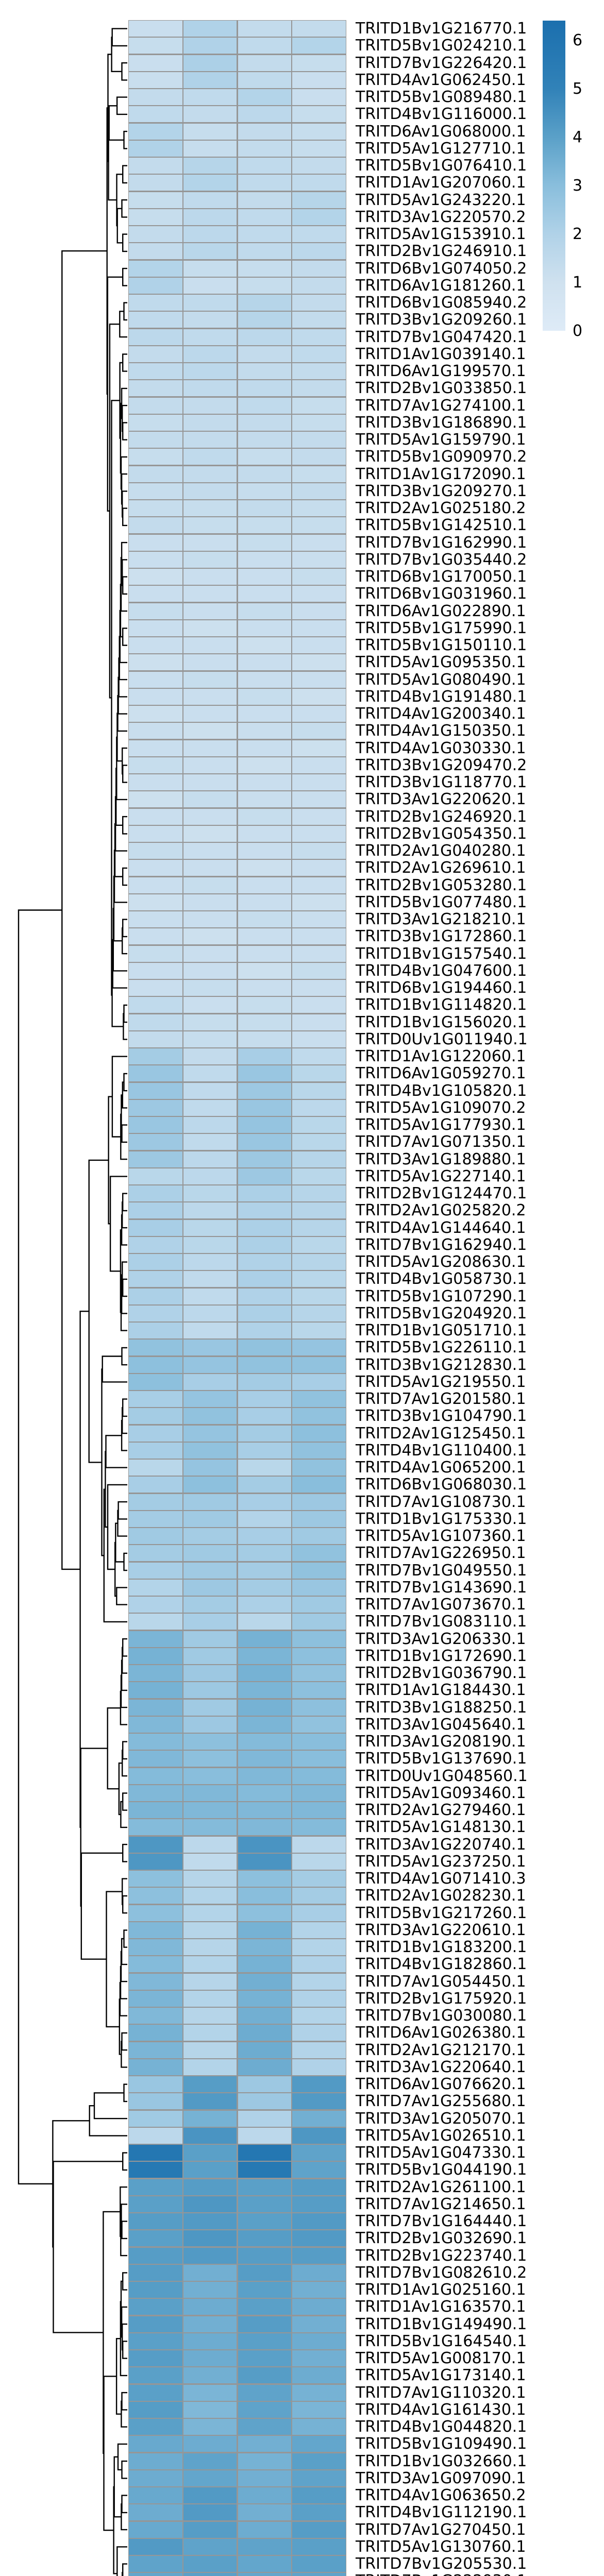  Describe the element at coordinates (441, 1330) in the screenshot. I see `row-label: TRITD1Bv1G051710.1` at that location.